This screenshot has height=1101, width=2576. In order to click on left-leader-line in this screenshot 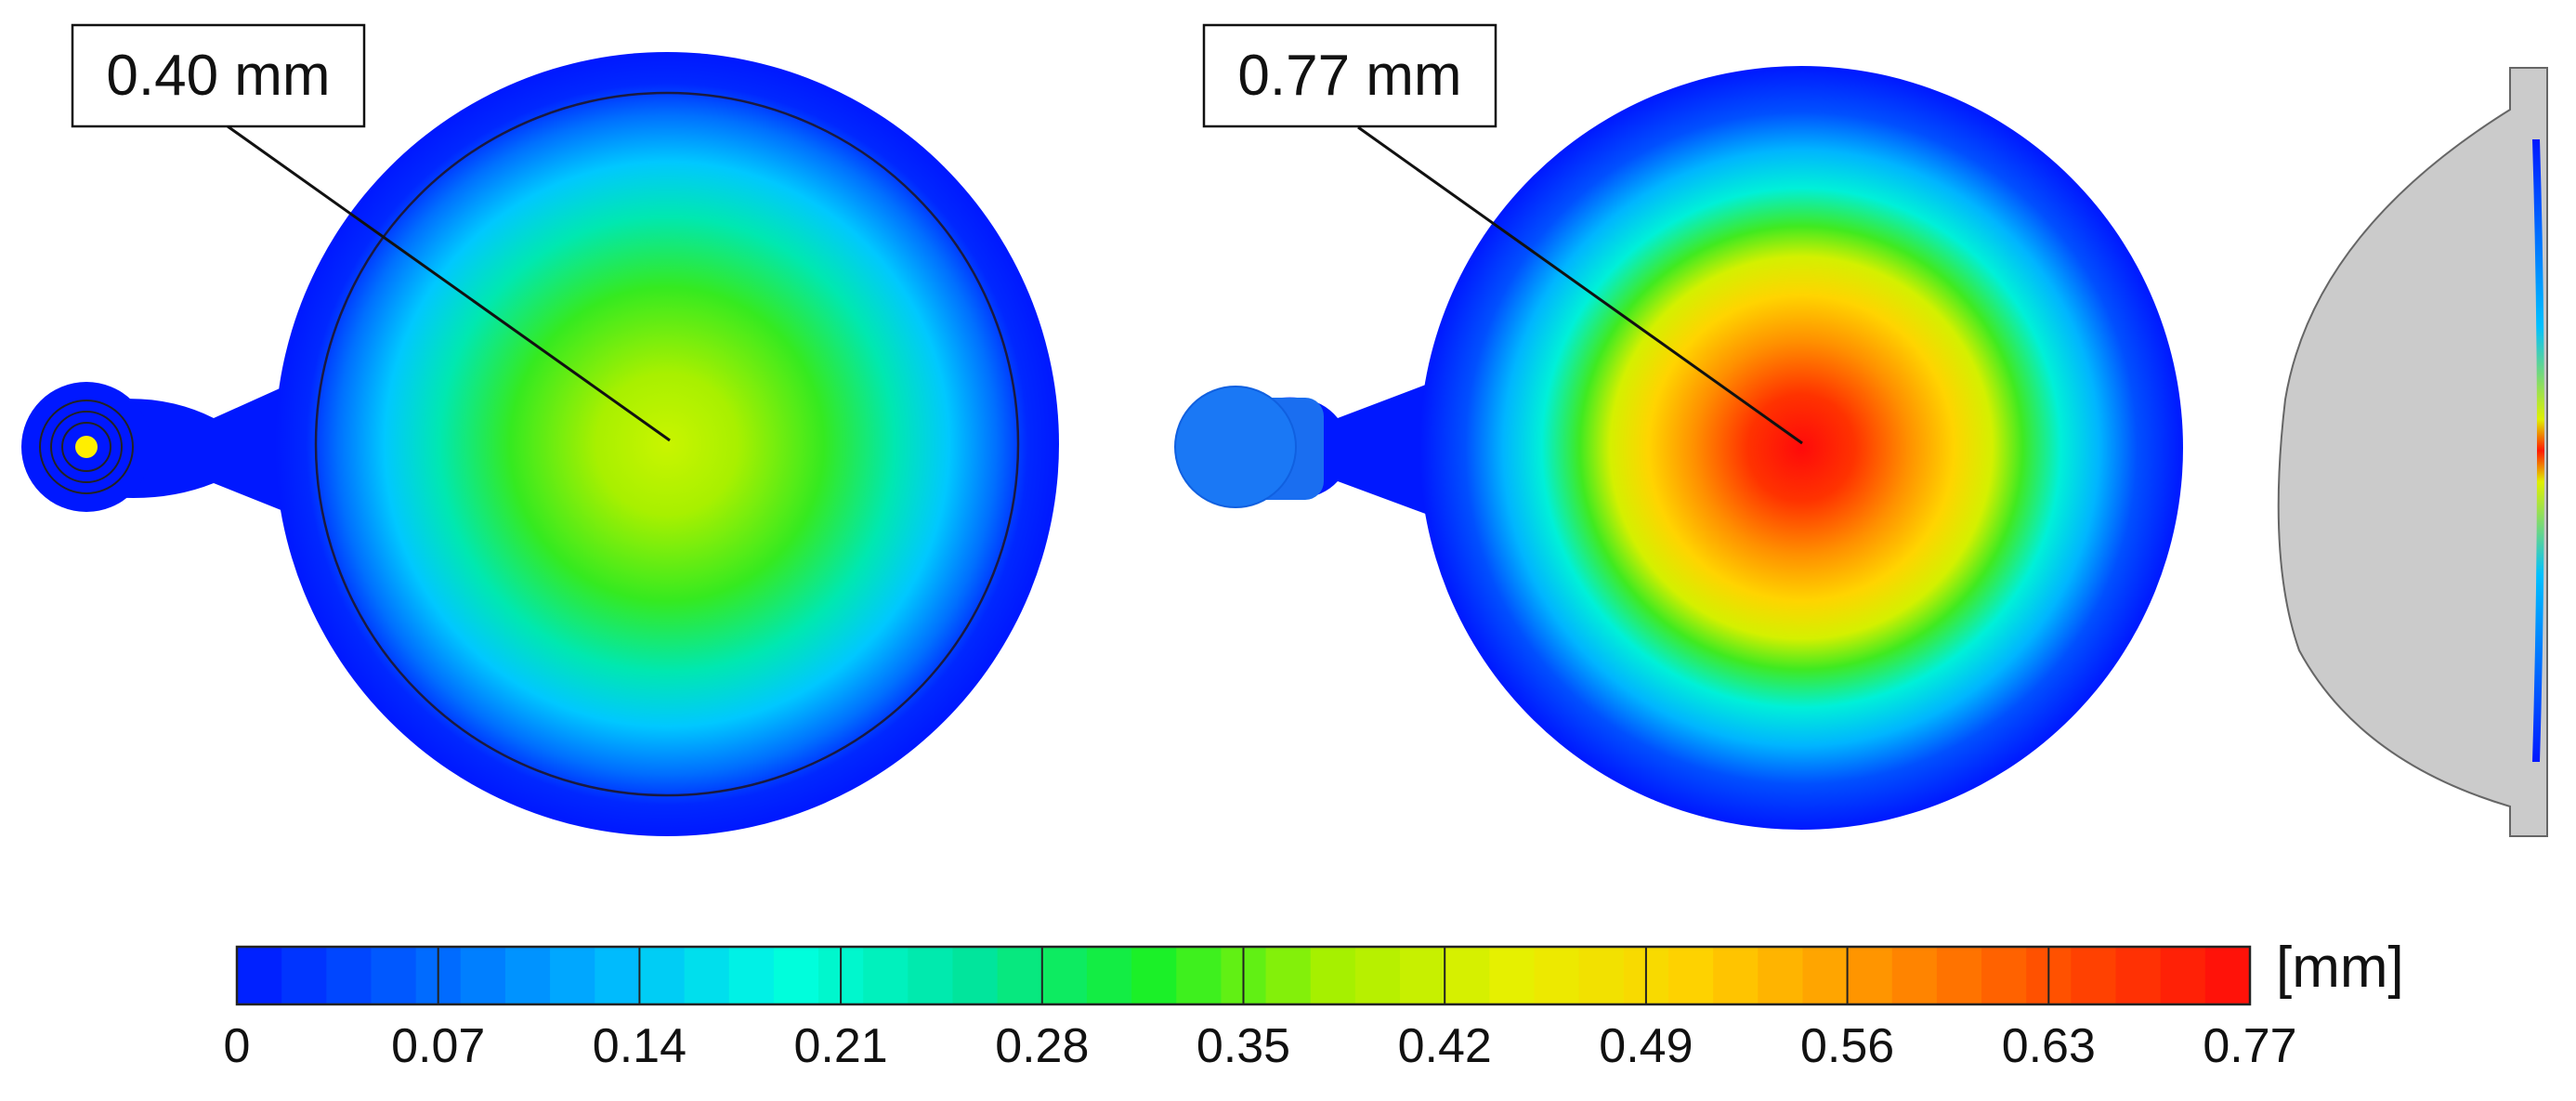, I will do `click(449, 283)`.